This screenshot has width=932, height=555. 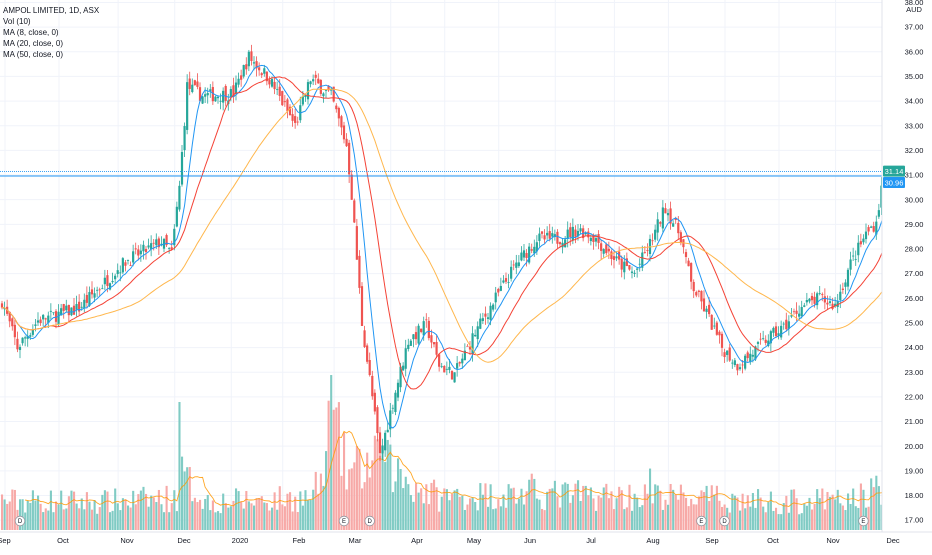 I want to click on level-price-badge, so click(x=894, y=183).